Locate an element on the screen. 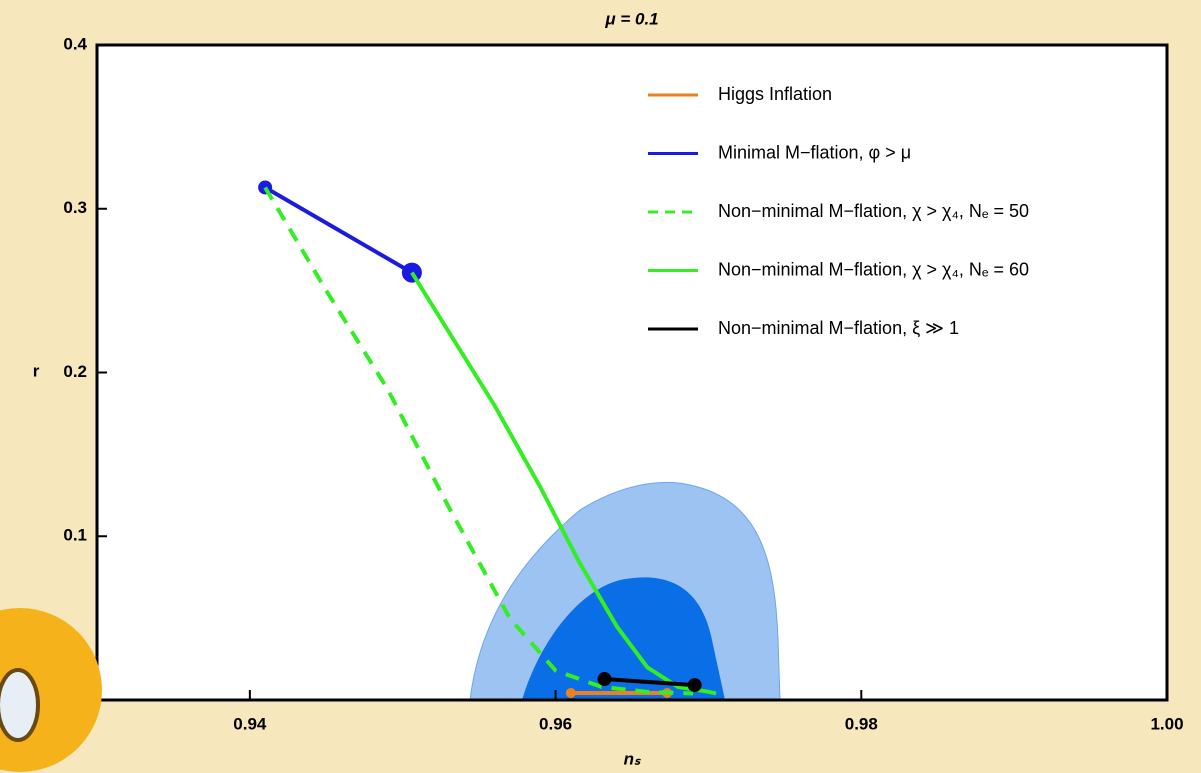 This screenshot has width=1201, height=773. x-tick-label: 0.94 is located at coordinates (250, 723).